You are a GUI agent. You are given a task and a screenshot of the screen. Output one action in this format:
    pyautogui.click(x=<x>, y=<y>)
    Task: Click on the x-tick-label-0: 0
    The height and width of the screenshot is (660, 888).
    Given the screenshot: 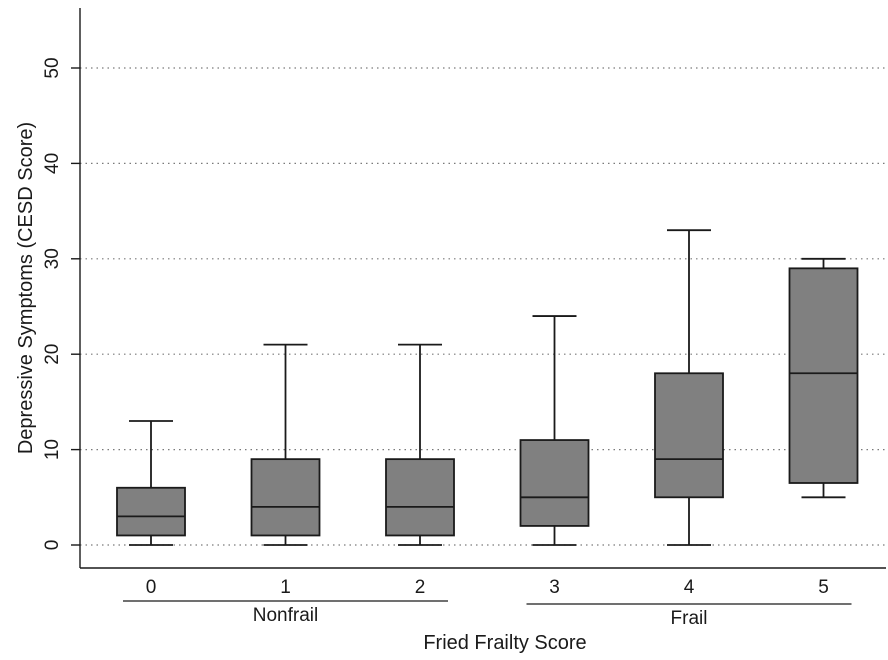 What is the action you would take?
    pyautogui.click(x=151, y=587)
    